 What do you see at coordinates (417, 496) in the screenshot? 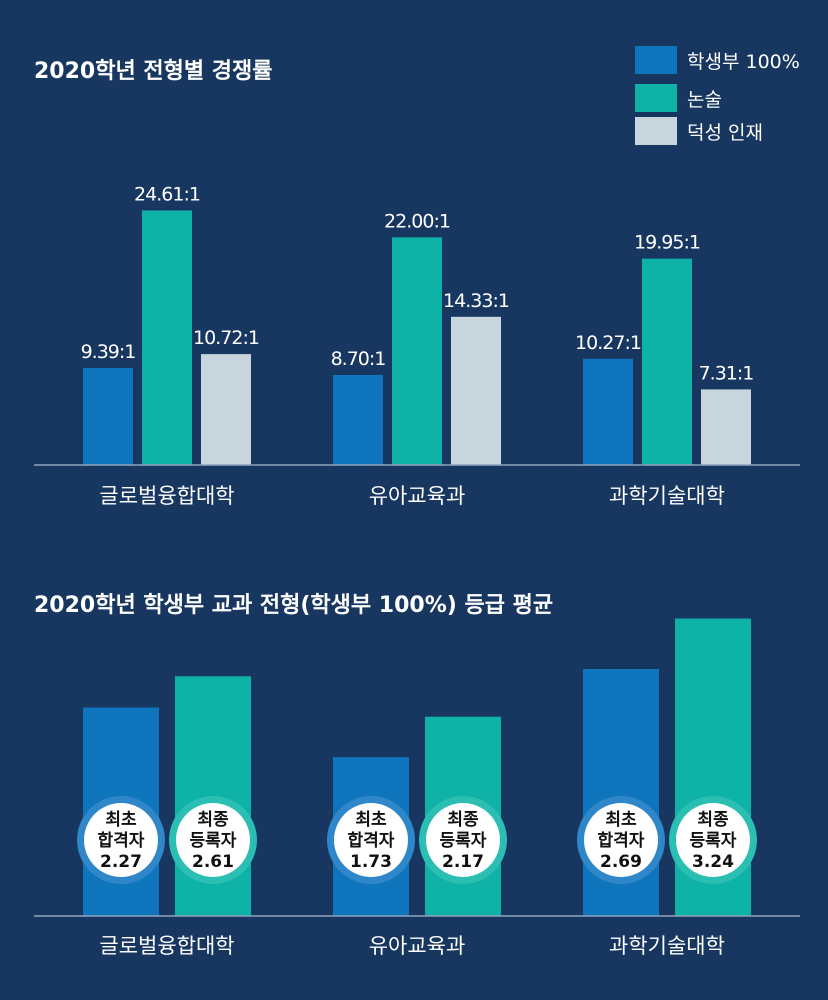
I see `chart-1-category-label: 유아교육과` at bounding box center [417, 496].